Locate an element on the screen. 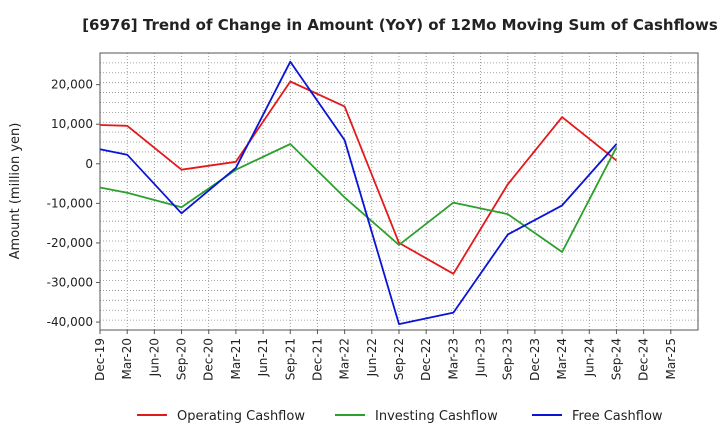 This screenshot has width=720, height=444. legend-label-operating-cashflow: Operating Cashflow is located at coordinates (241, 416).